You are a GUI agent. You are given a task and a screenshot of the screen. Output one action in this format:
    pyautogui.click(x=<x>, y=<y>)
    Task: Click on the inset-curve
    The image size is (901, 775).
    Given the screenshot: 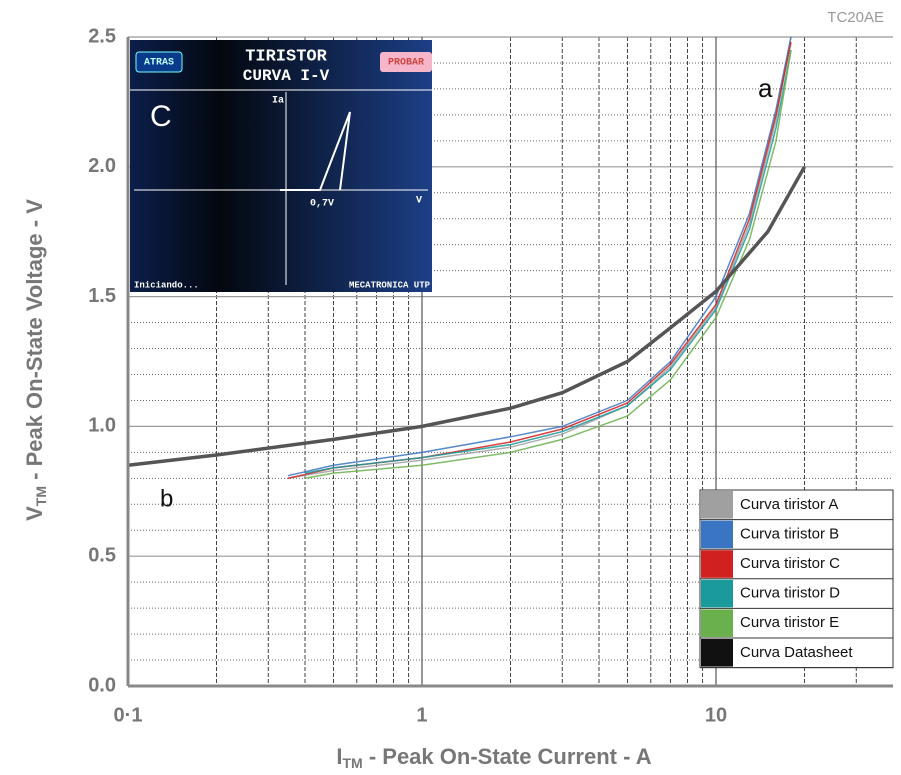 What is the action you would take?
    pyautogui.click(x=315, y=151)
    